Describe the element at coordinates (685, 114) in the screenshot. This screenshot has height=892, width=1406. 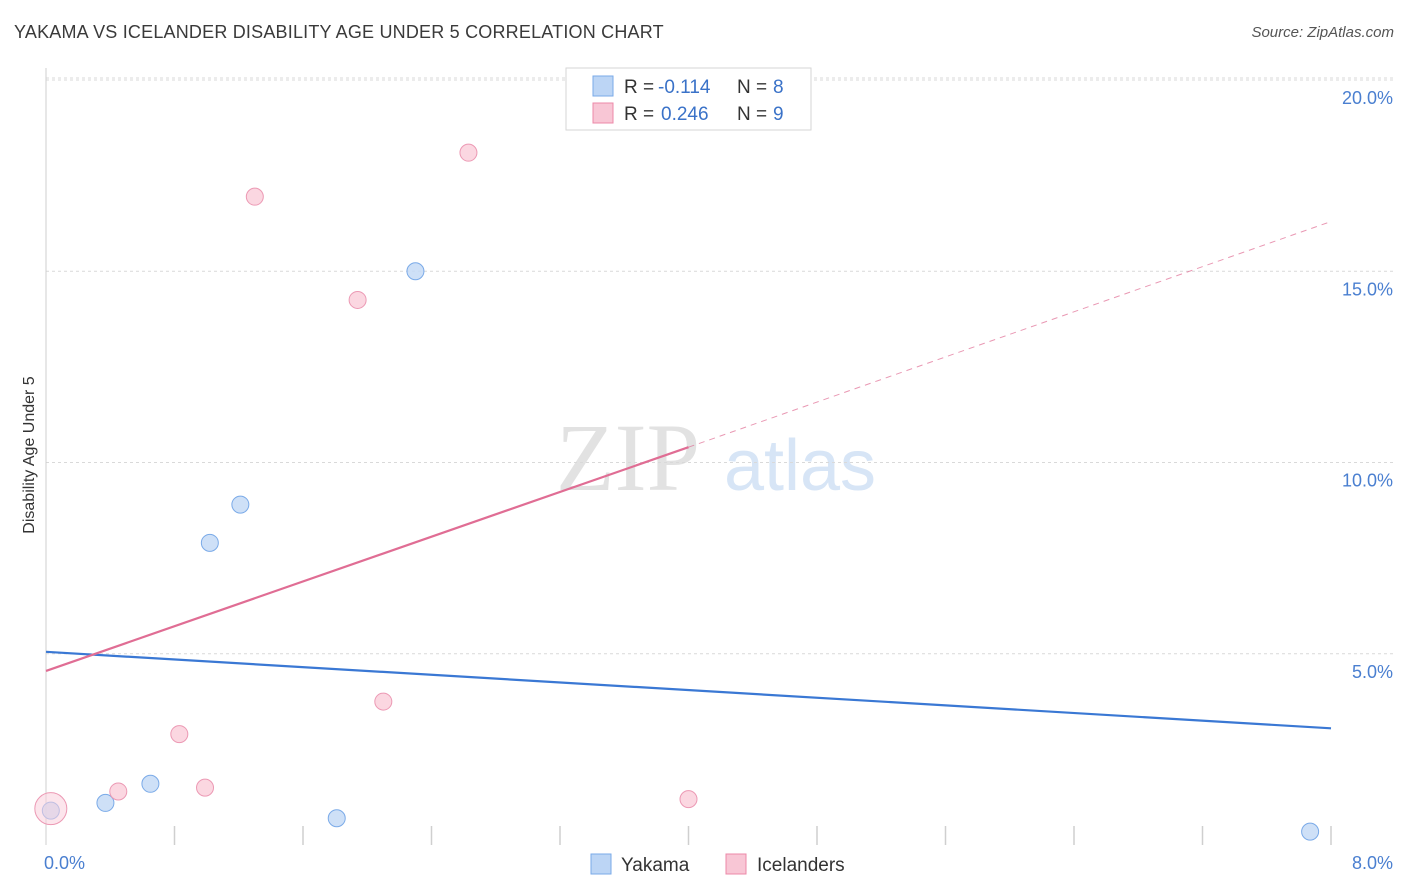
I see `legend-r-icelanders: 0.246` at that location.